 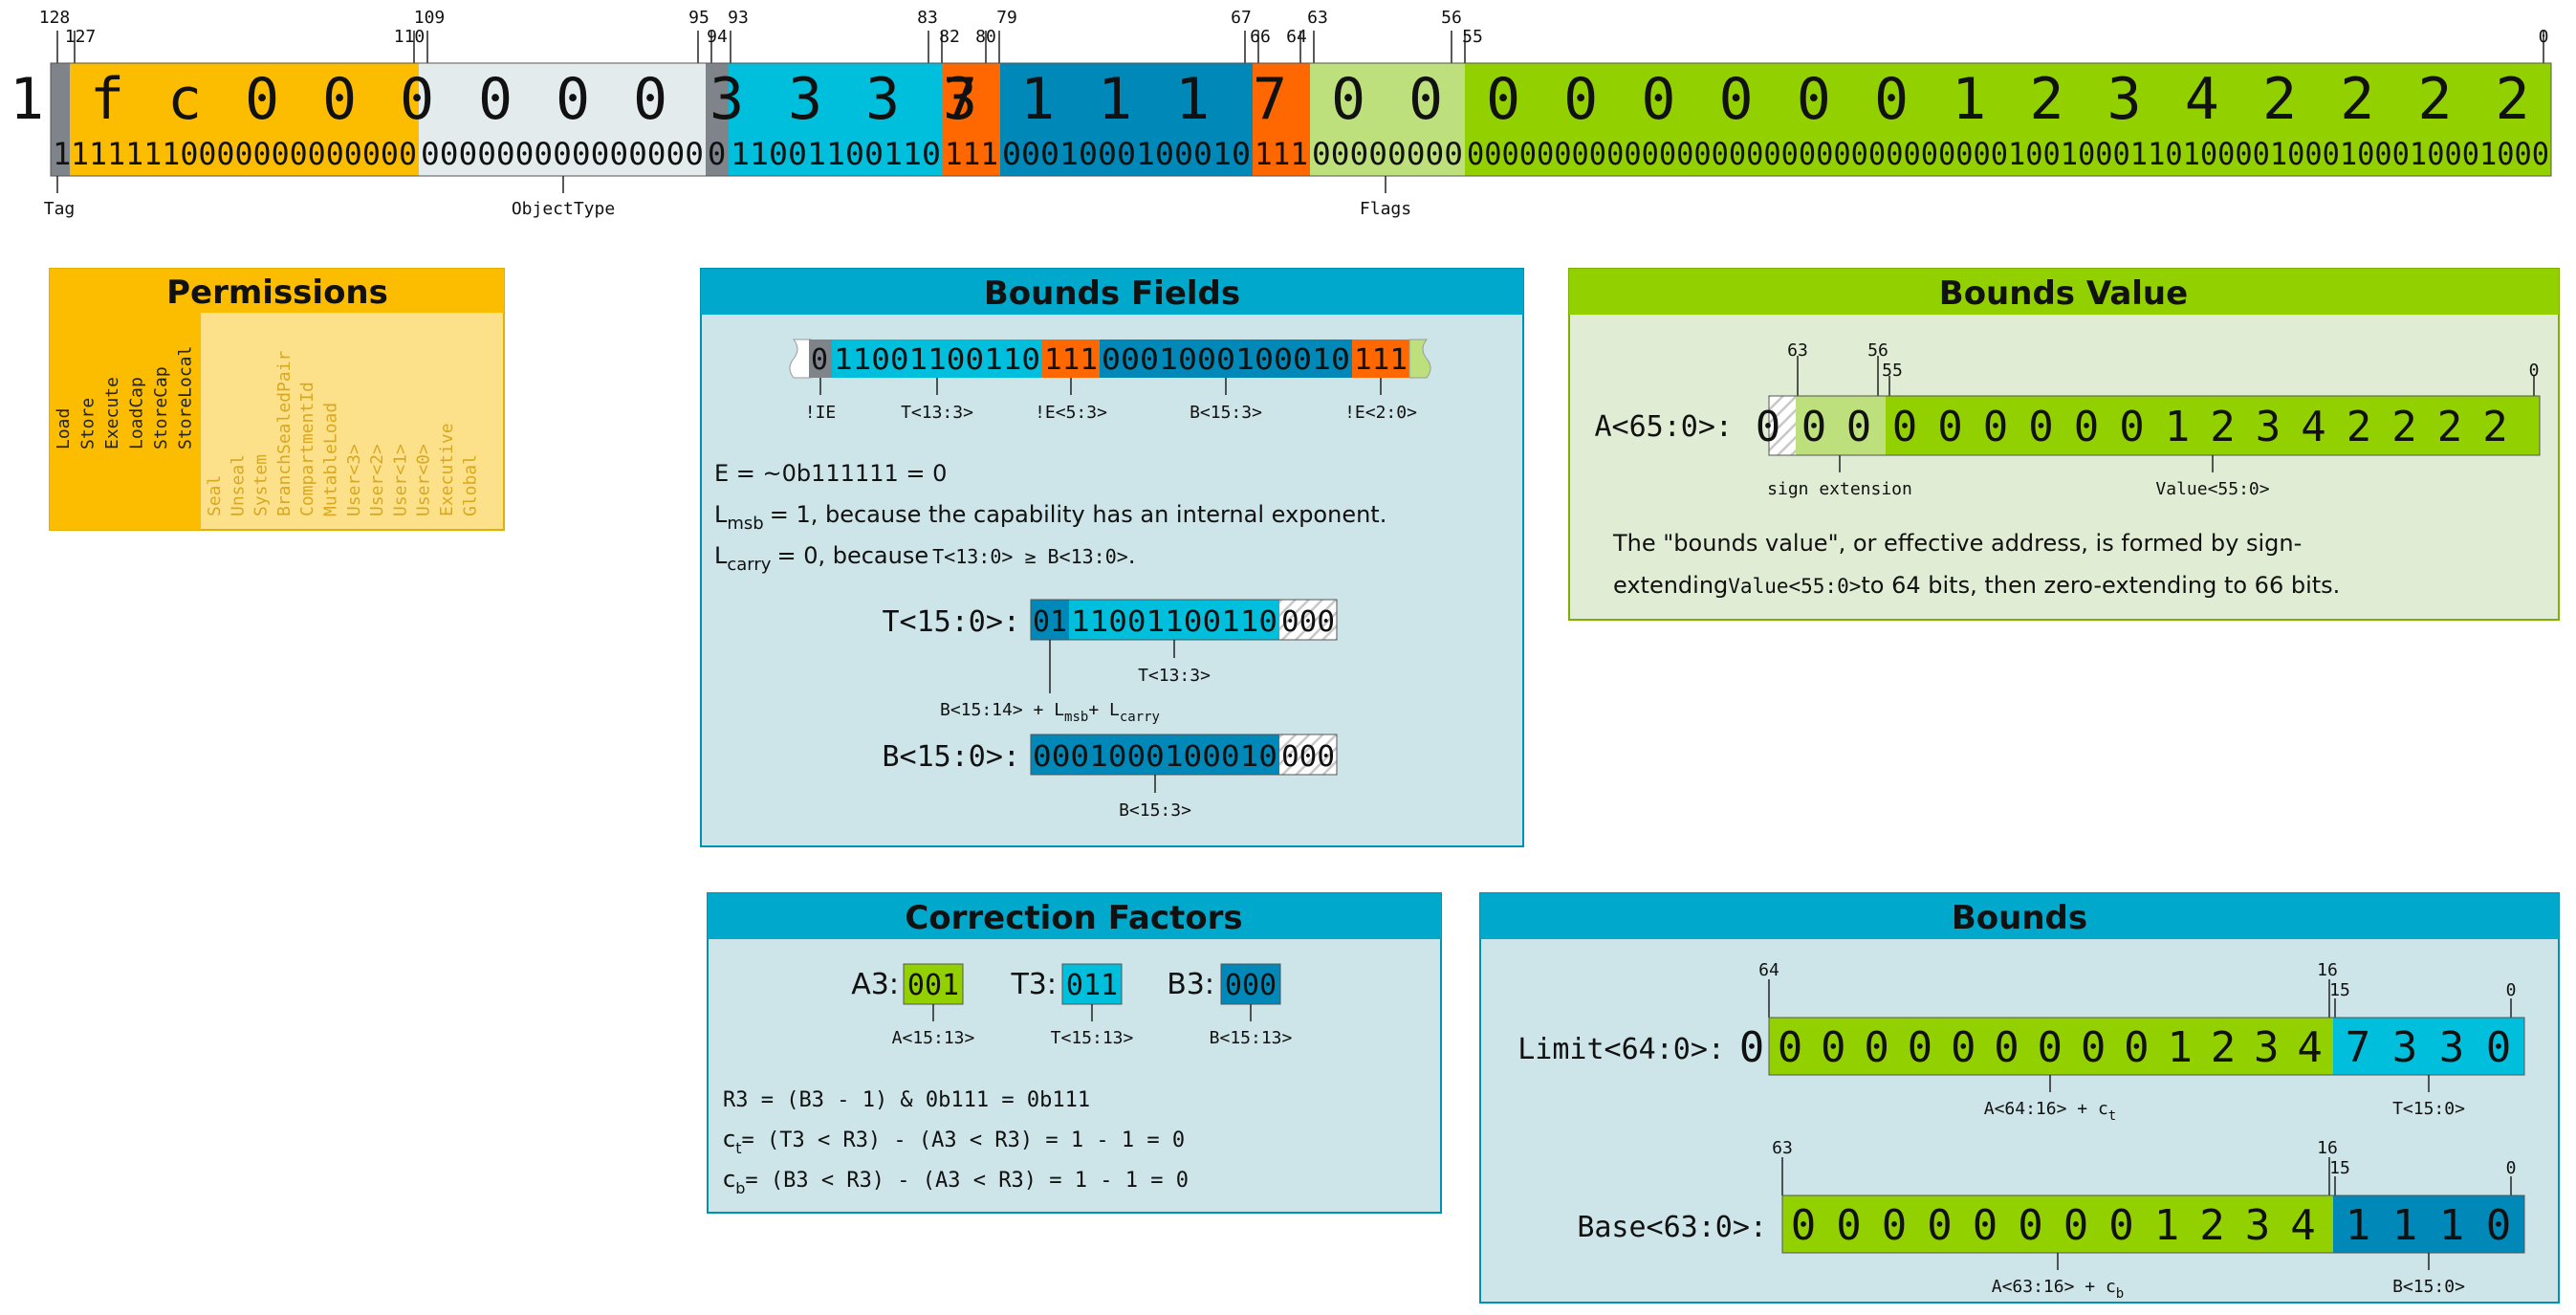 I want to click on bv-digit-12: 2, so click(x=2450, y=427).